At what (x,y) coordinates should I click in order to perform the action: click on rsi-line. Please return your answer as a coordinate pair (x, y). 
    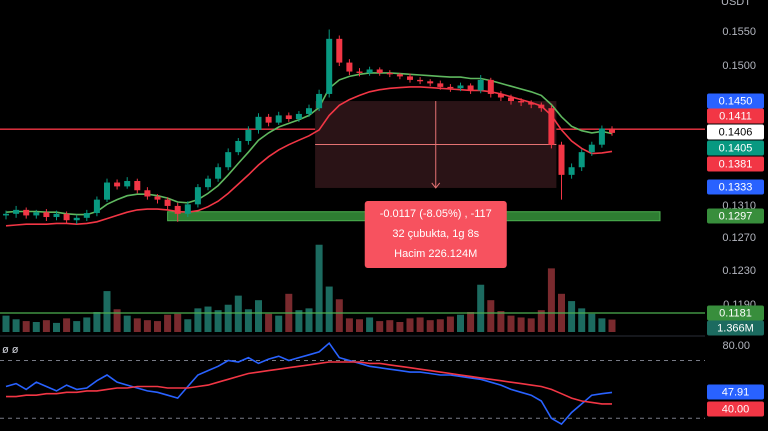
    Looking at the image, I should click on (309, 383).